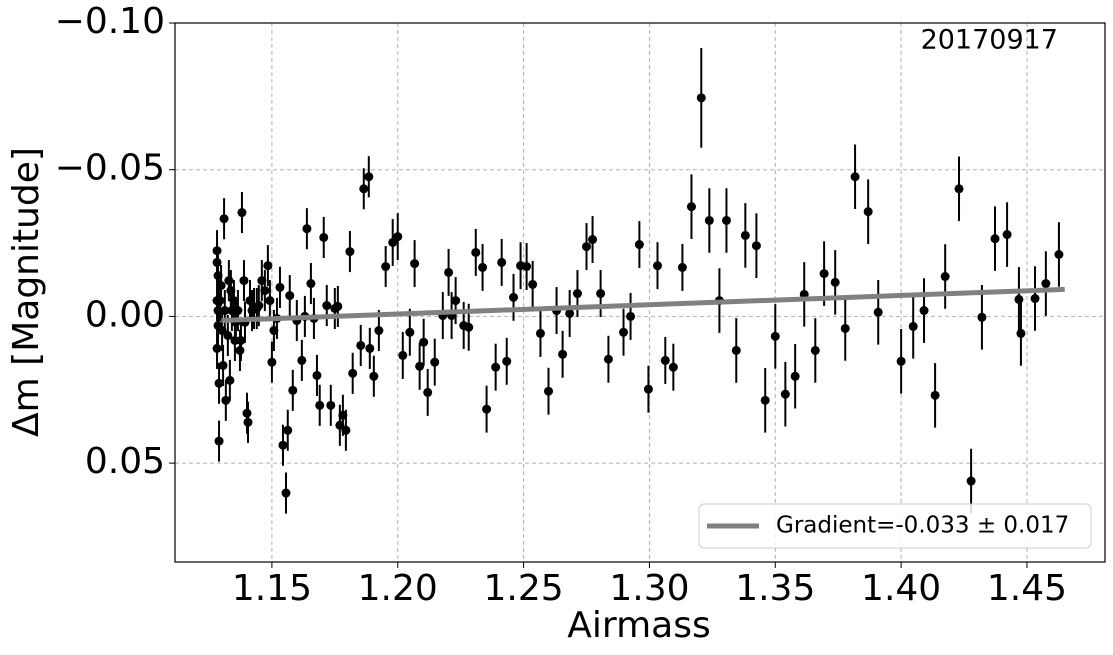  I want to click on annotation: 20170917, so click(989, 40).